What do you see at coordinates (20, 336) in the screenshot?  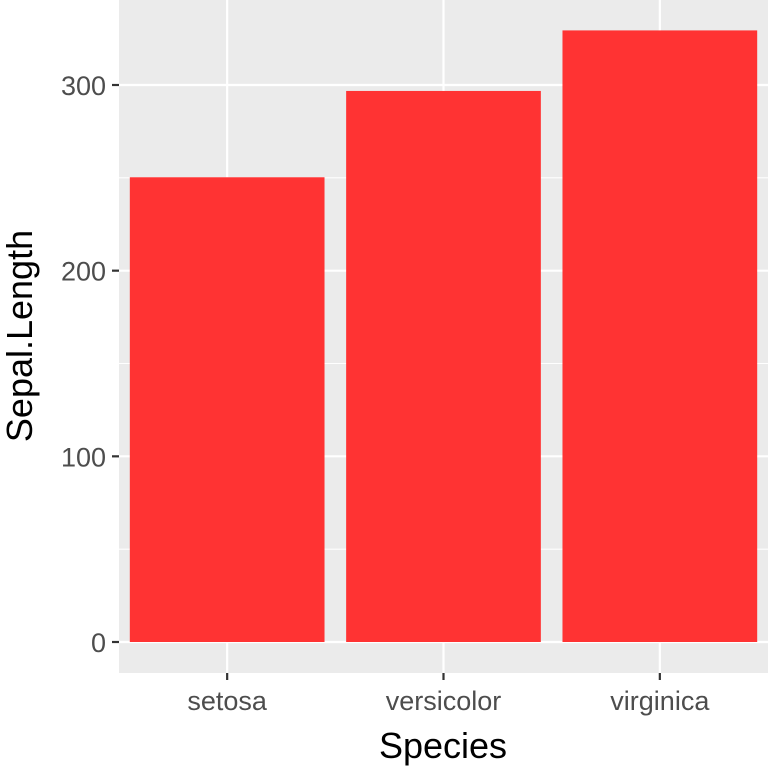 I see `y-axis-title: Sepal.Length` at bounding box center [20, 336].